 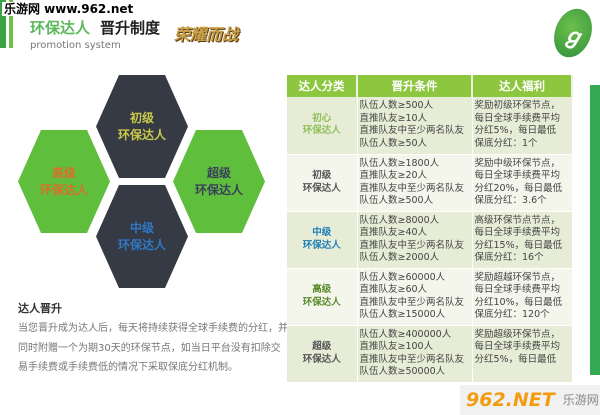 What do you see at coordinates (11, 24) in the screenshot?
I see `accent-bar-light` at bounding box center [11, 24].